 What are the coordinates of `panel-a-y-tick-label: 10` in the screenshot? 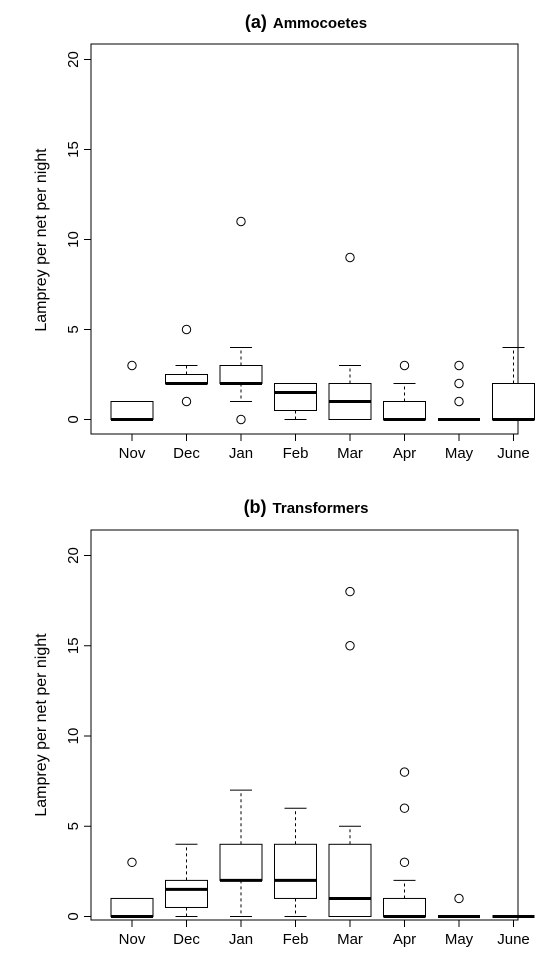 It's located at (73, 239).